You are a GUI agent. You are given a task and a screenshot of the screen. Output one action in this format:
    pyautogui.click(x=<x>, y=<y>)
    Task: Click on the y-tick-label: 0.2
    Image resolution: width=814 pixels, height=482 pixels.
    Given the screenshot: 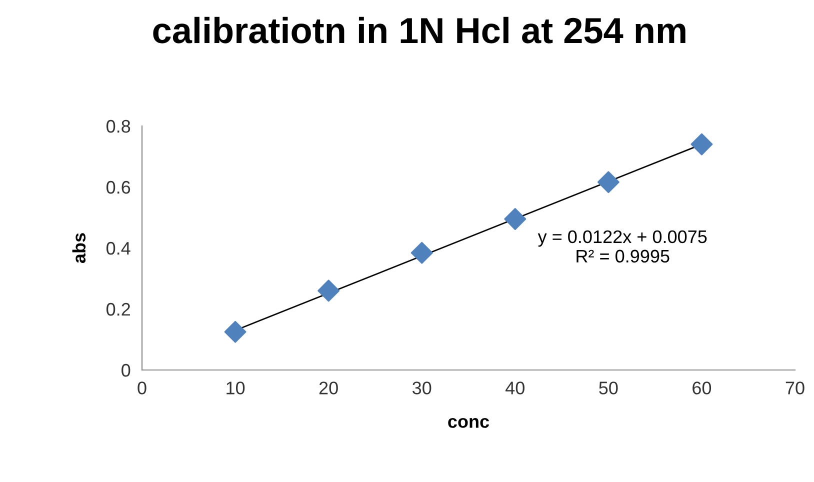 What is the action you would take?
    pyautogui.click(x=118, y=309)
    